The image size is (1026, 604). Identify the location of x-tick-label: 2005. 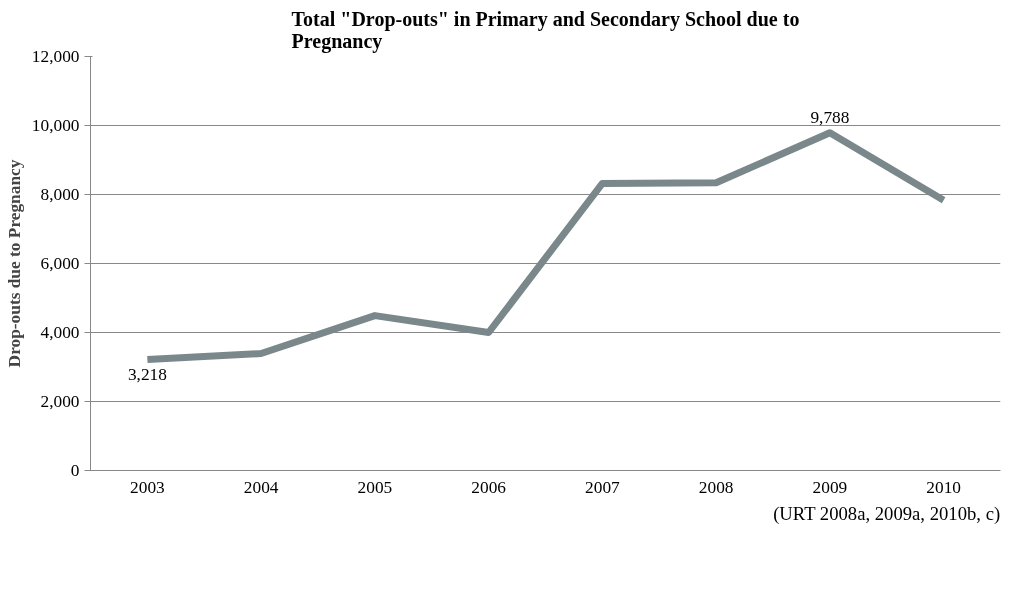
(375, 487).